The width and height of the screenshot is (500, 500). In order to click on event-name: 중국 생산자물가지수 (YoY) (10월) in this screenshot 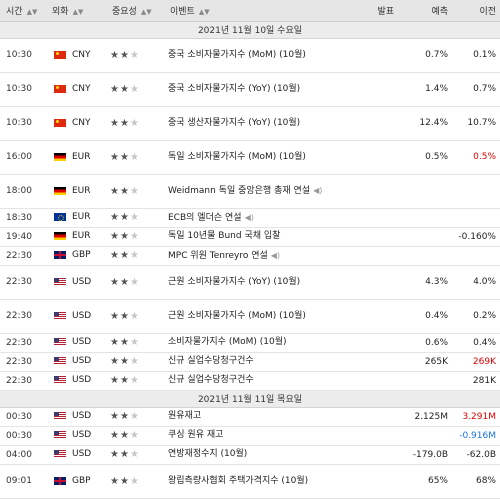, I will do `click(234, 122)`.